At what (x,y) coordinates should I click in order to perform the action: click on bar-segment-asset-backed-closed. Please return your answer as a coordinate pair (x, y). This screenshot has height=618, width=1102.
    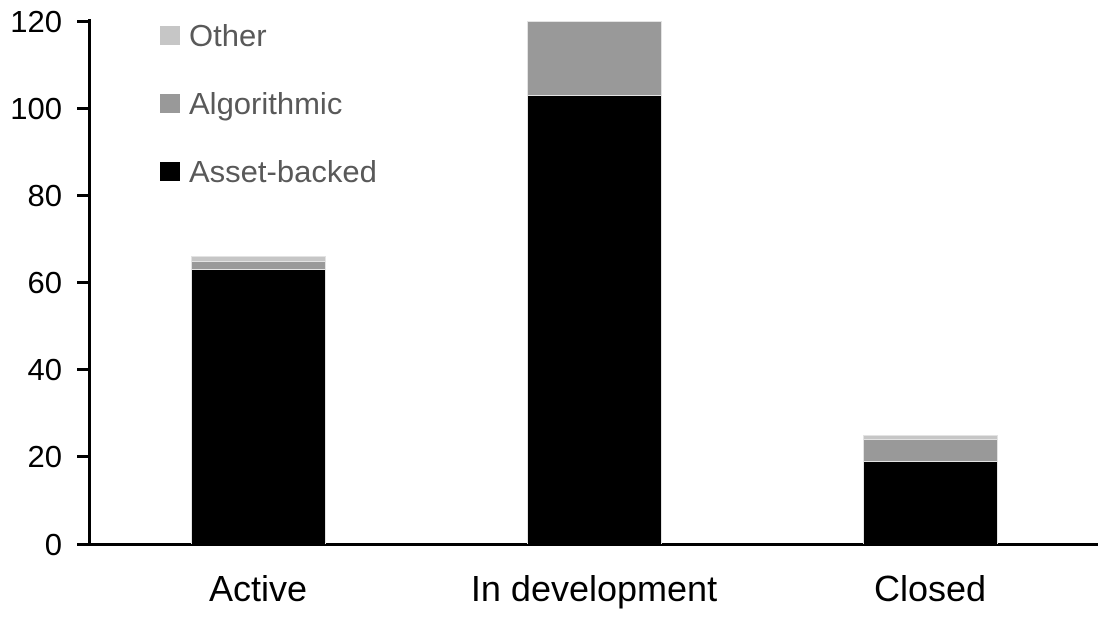
    Looking at the image, I should click on (930, 502).